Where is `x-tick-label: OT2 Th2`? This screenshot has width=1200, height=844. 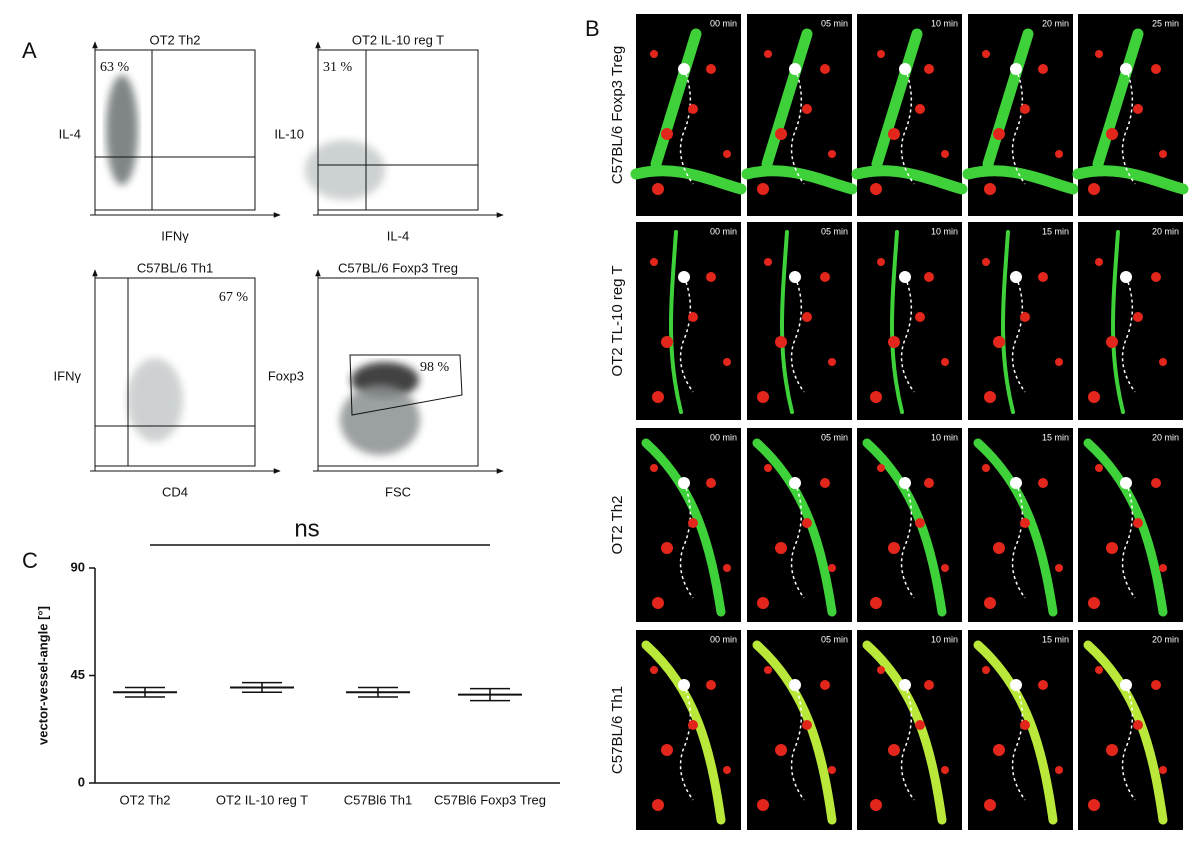 x-tick-label: OT2 Th2 is located at coordinates (144, 799).